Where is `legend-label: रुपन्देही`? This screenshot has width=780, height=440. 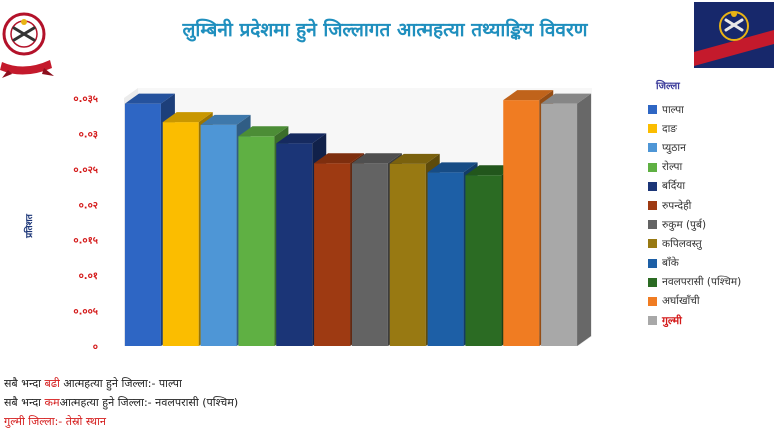
legend-label: रुपन्देही is located at coordinates (677, 205).